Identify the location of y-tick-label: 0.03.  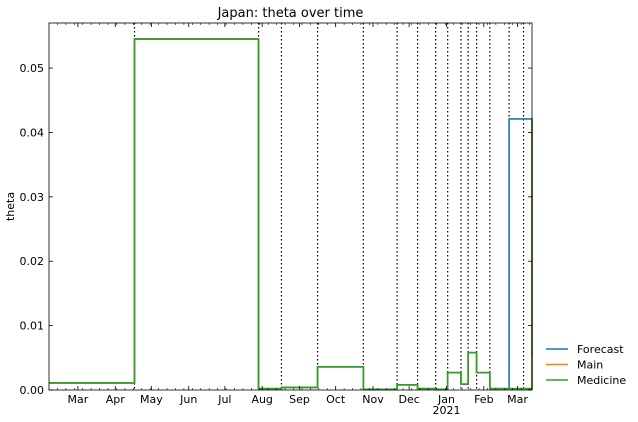
(32, 197).